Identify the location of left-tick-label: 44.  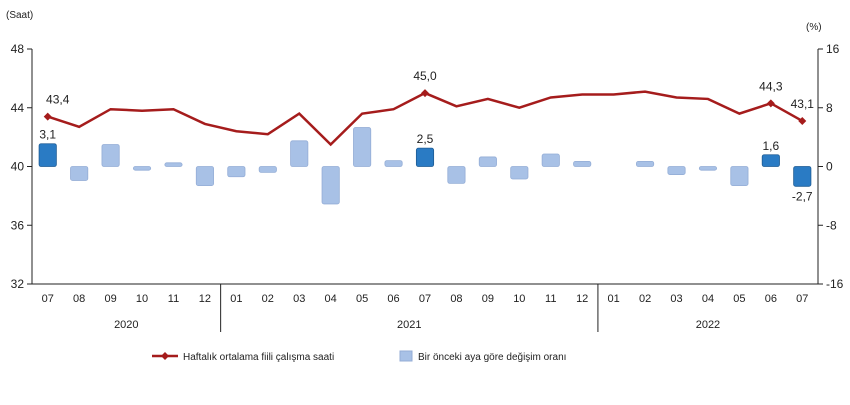
(18, 108).